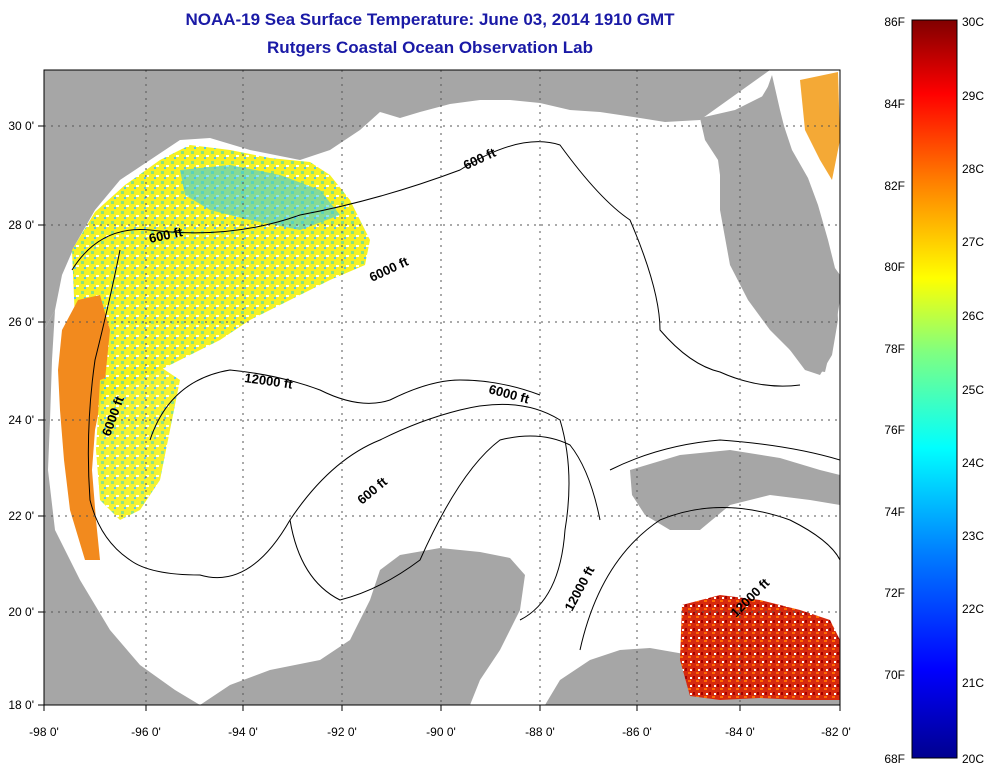 The height and width of the screenshot is (770, 992). Describe the element at coordinates (973, 242) in the screenshot. I see `colorbar-c-label: 27C` at that location.